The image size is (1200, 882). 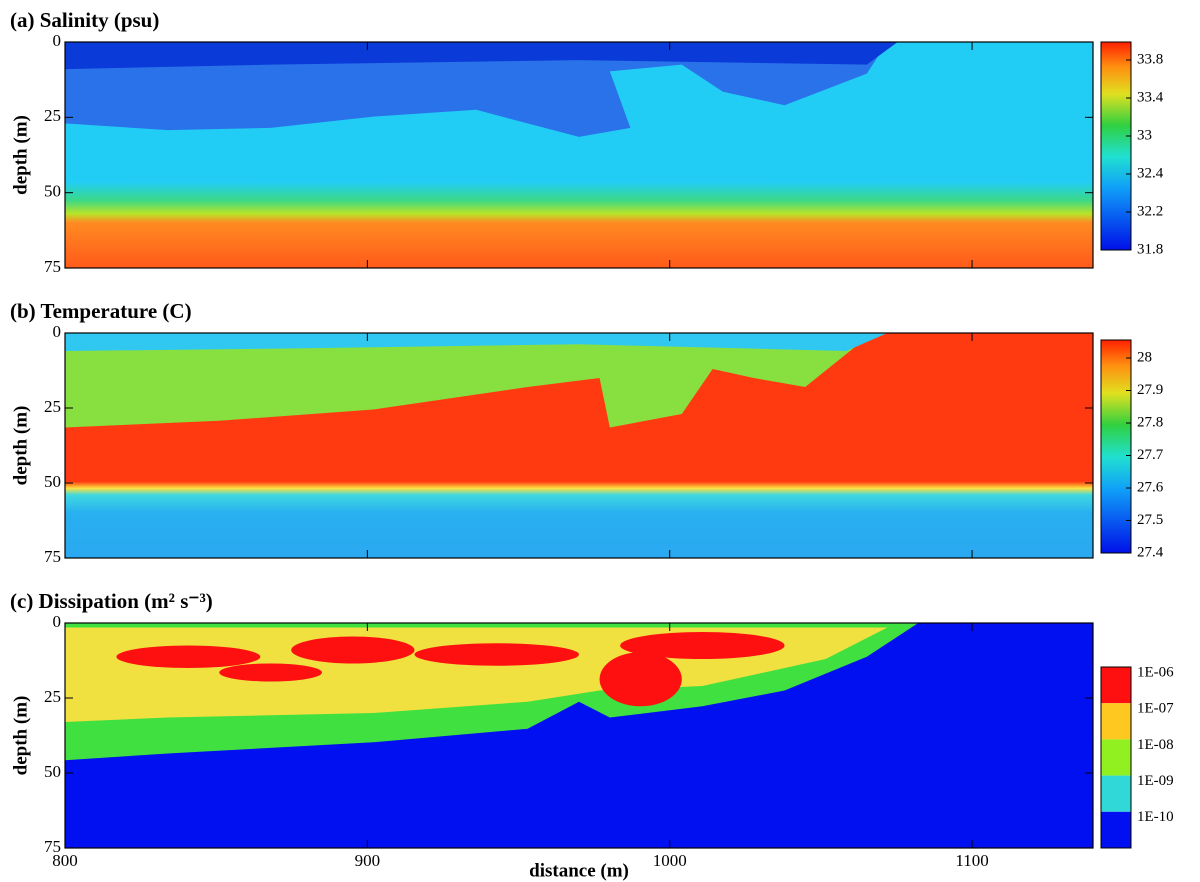 What do you see at coordinates (1144, 135) in the screenshot?
I see `colorbar-label: 33` at bounding box center [1144, 135].